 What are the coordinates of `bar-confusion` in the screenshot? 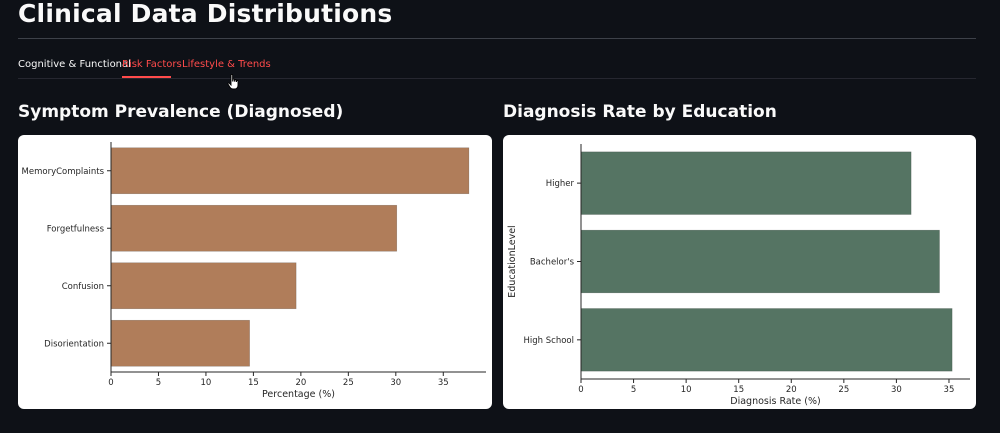 It's located at (203, 286).